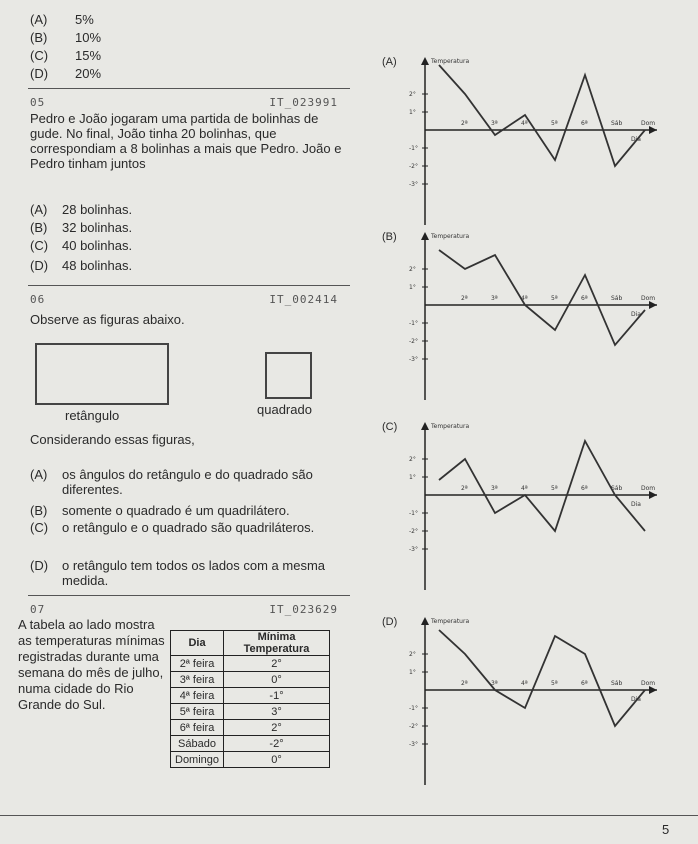  I want to click on figure-label: retângulo, so click(92, 415).